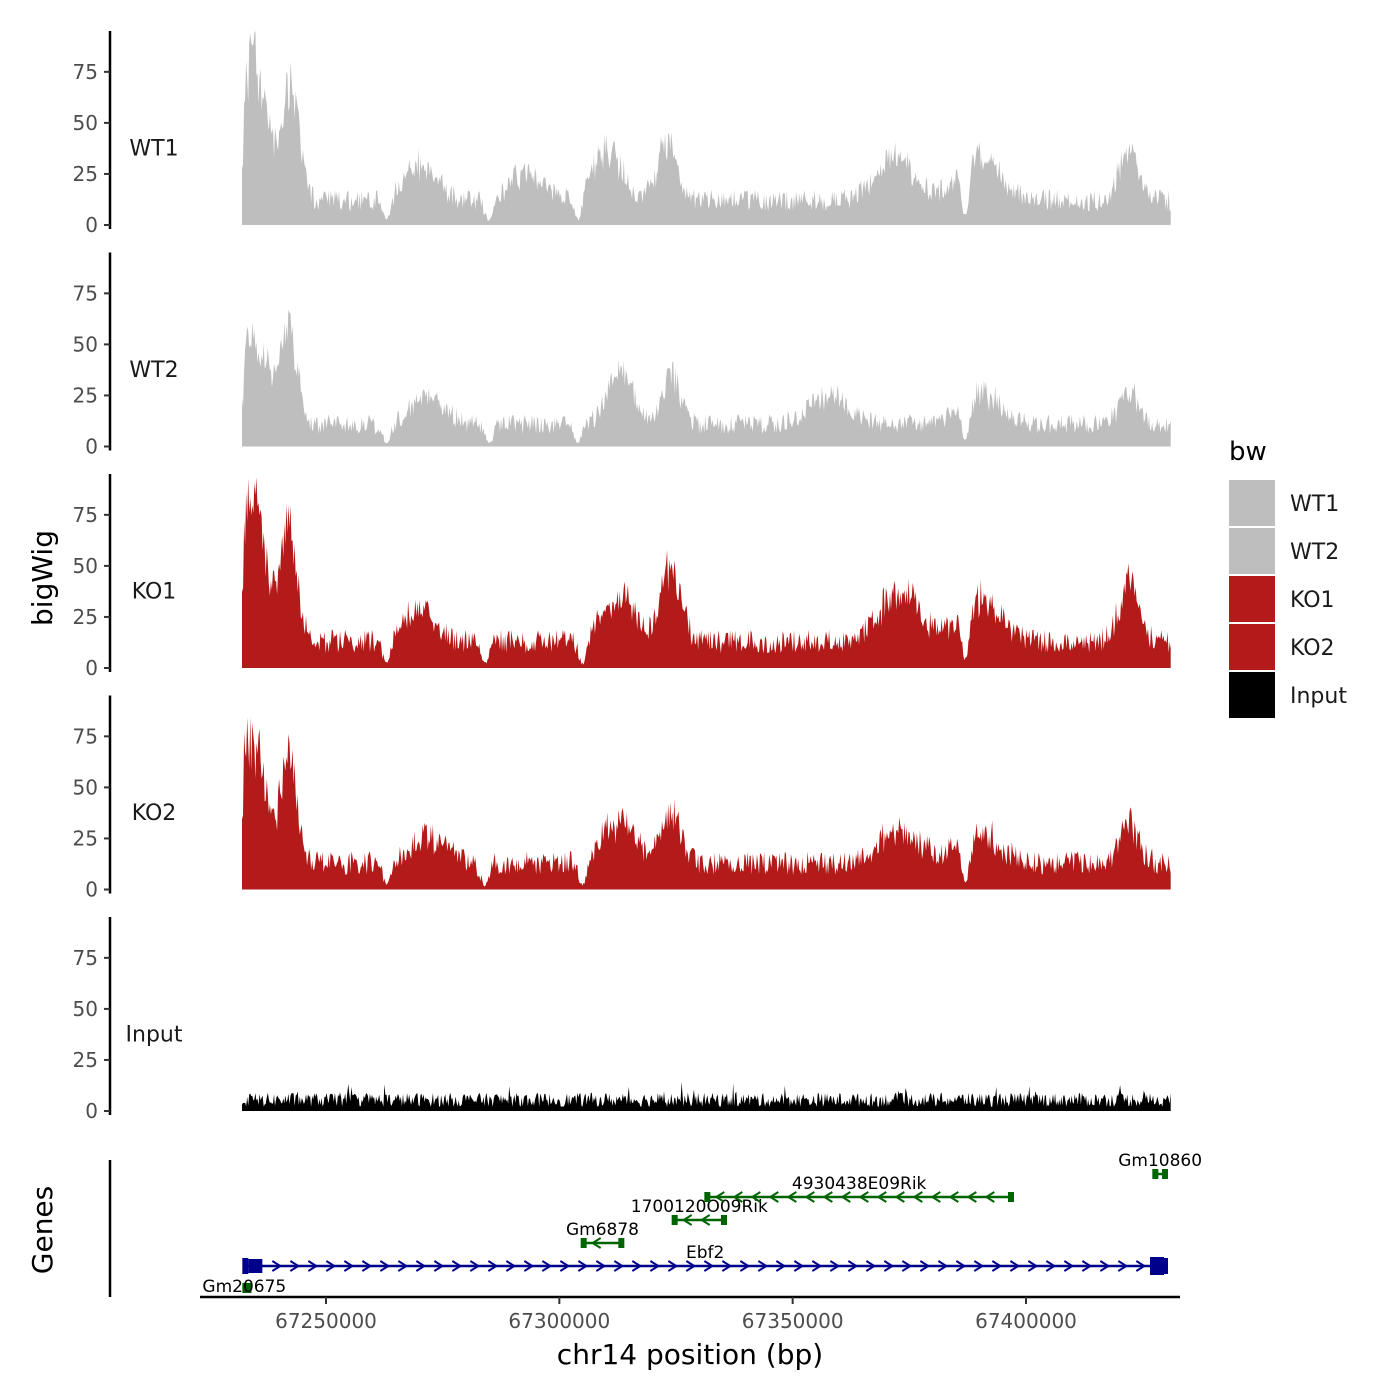 Image resolution: width=1400 pixels, height=1400 pixels. What do you see at coordinates (1318, 696) in the screenshot?
I see `legend-label: Input` at bounding box center [1318, 696].